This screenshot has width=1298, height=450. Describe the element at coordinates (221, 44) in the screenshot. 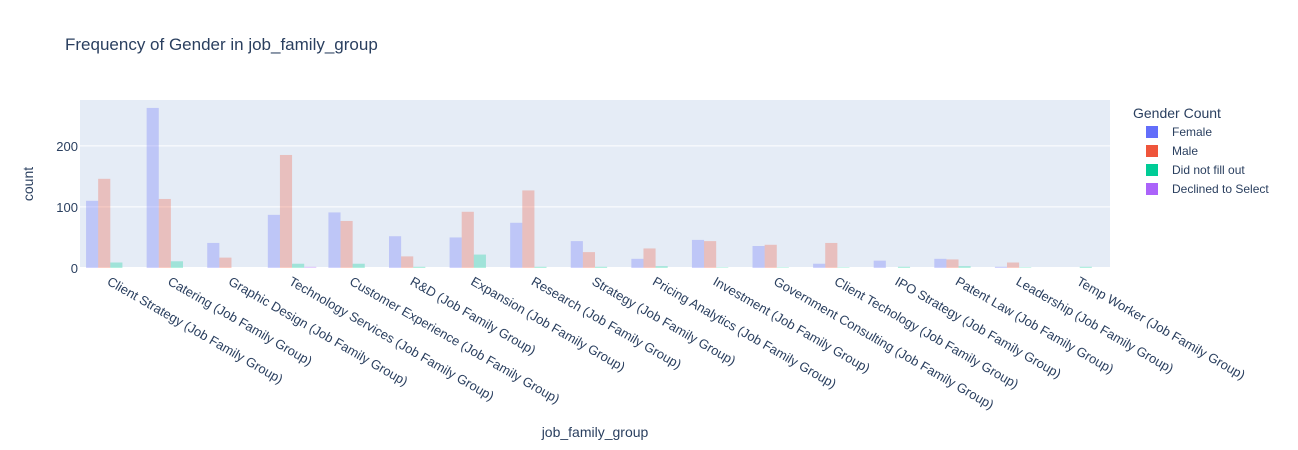

I see `chart-title: Frequency of Gender in job_family_group` at that location.